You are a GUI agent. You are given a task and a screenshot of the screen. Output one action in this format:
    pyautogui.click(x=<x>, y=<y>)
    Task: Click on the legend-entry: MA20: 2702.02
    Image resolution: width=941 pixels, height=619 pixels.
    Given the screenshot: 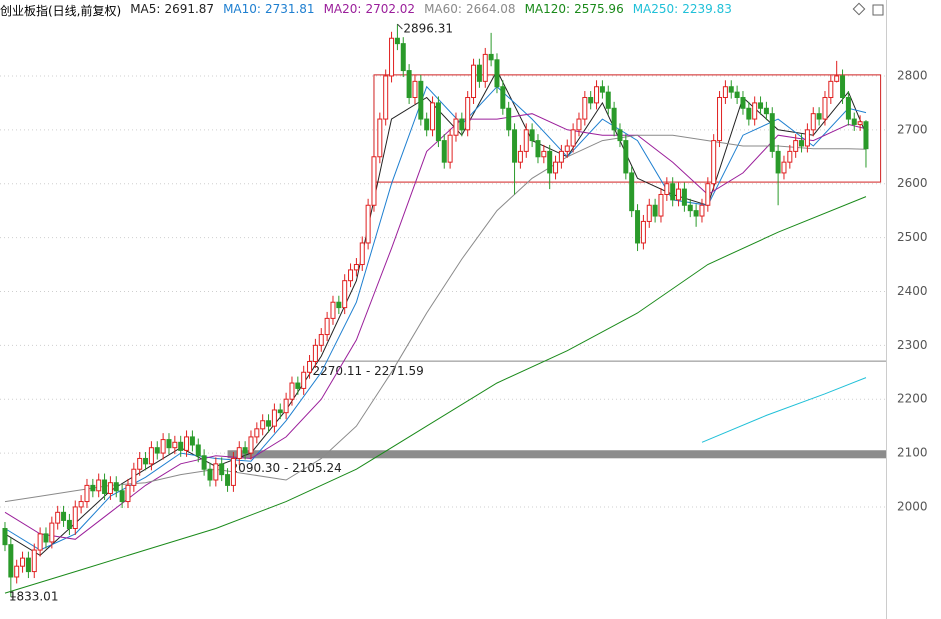 What is the action you would take?
    pyautogui.click(x=370, y=10)
    